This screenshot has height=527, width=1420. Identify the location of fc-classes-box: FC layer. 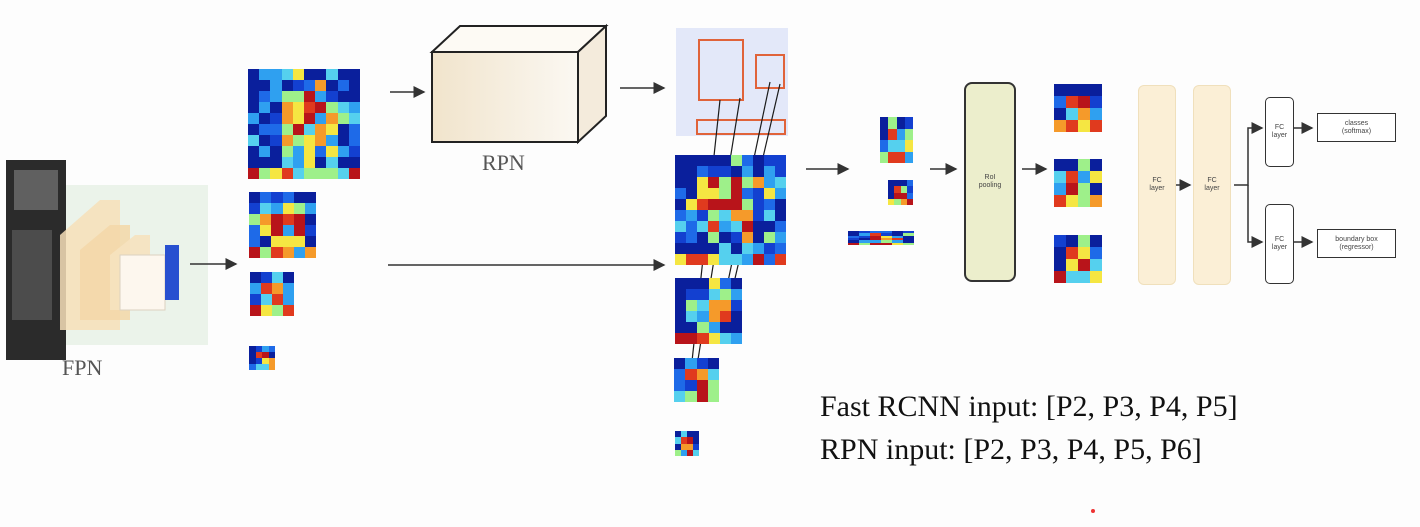
(1279, 132).